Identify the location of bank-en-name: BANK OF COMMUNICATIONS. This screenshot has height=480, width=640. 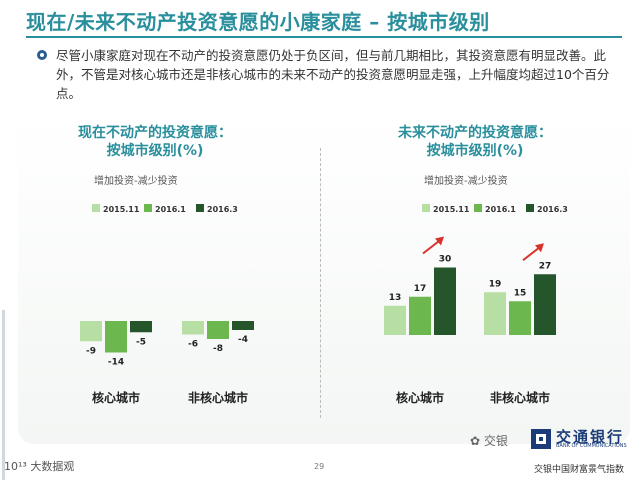
(591, 446).